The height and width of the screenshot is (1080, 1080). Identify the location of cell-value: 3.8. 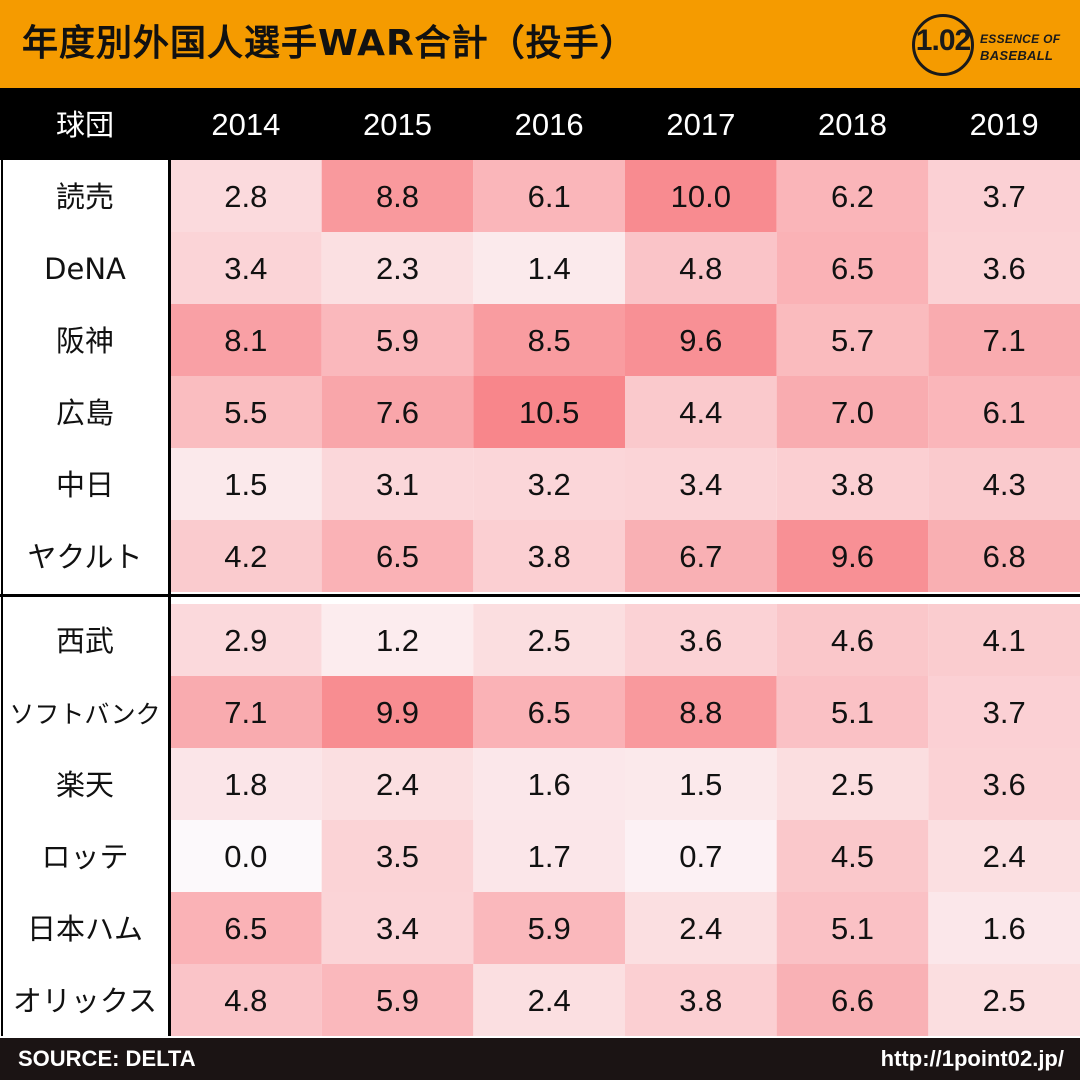
(549, 556).